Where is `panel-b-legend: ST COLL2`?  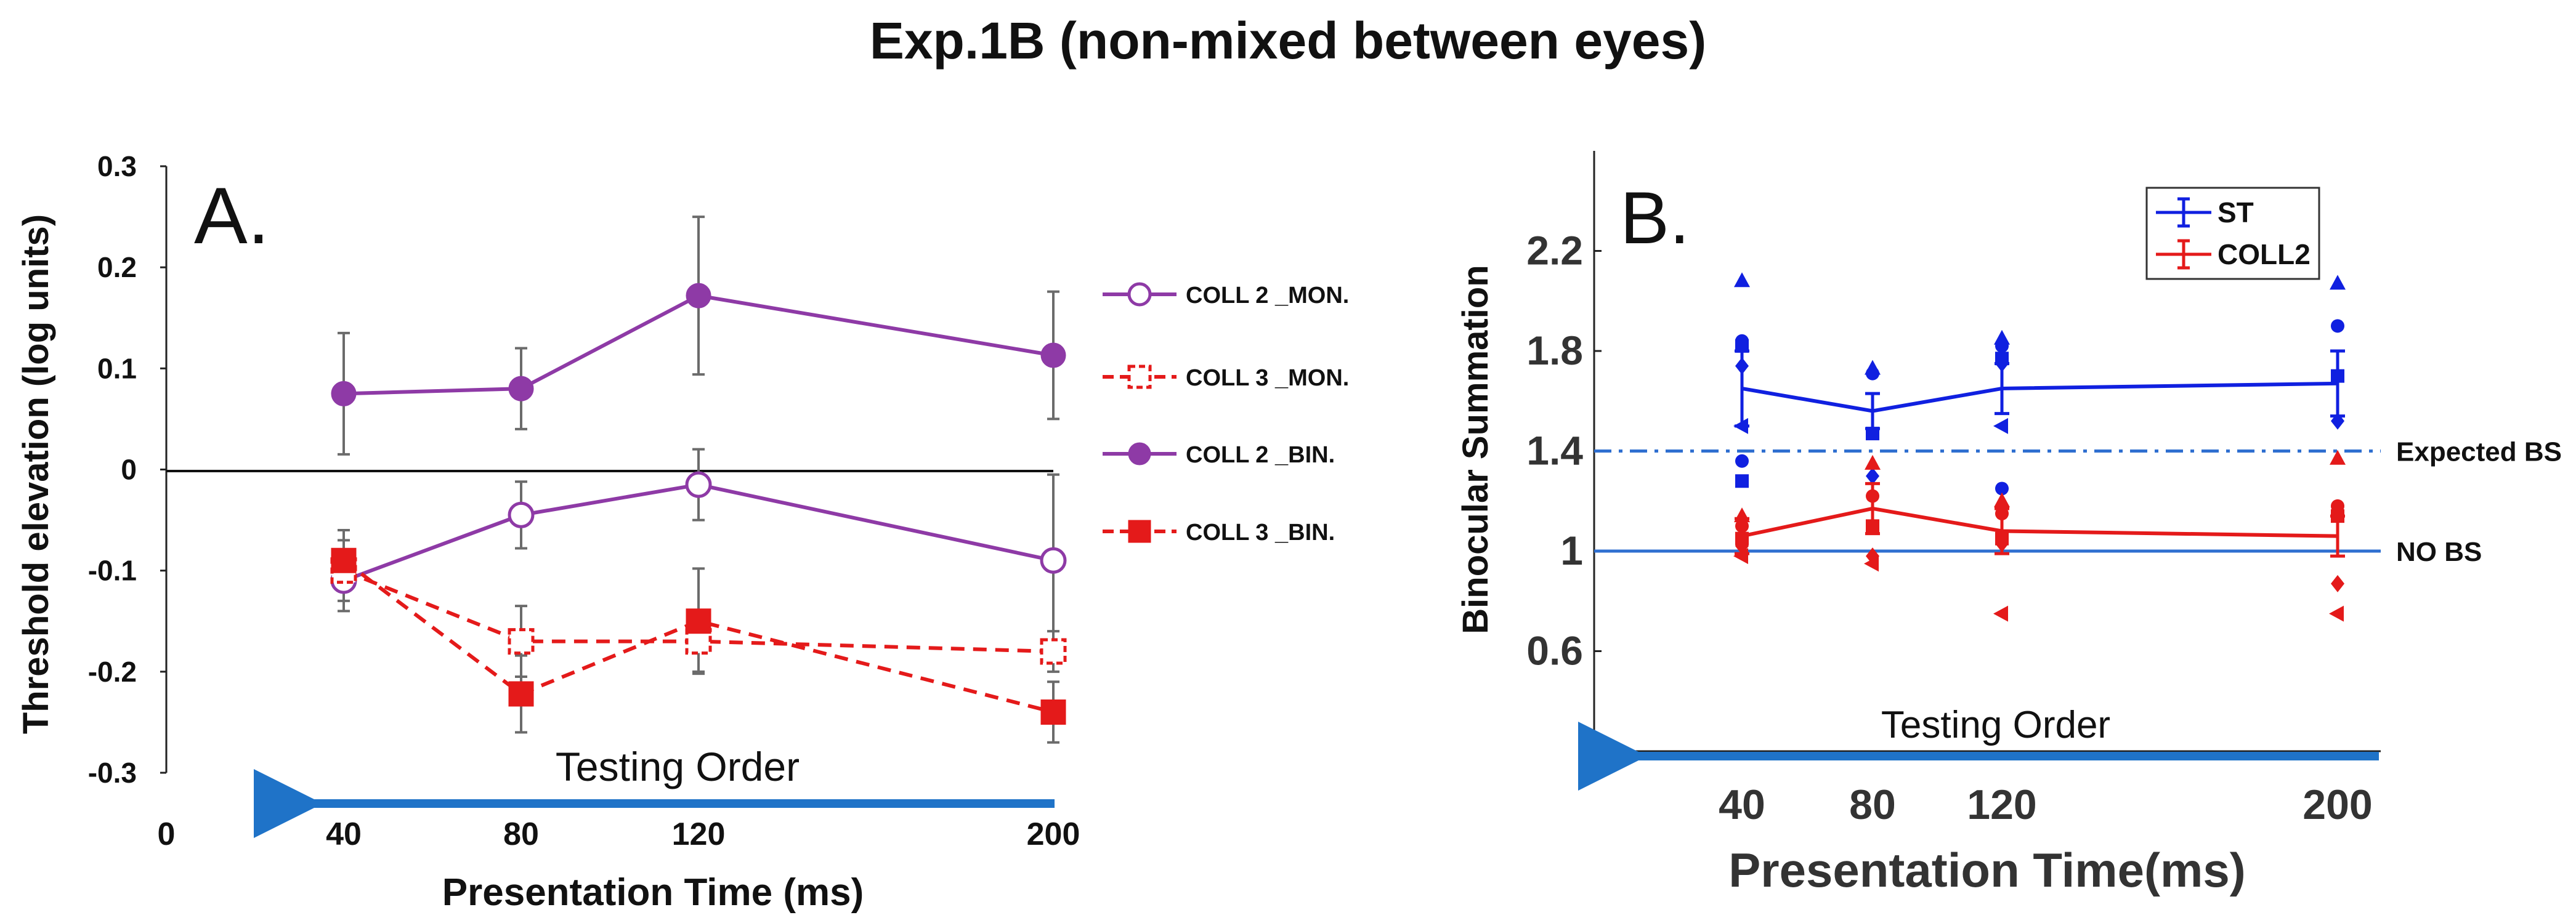
panel-b-legend: ST COLL2 is located at coordinates (2232, 233).